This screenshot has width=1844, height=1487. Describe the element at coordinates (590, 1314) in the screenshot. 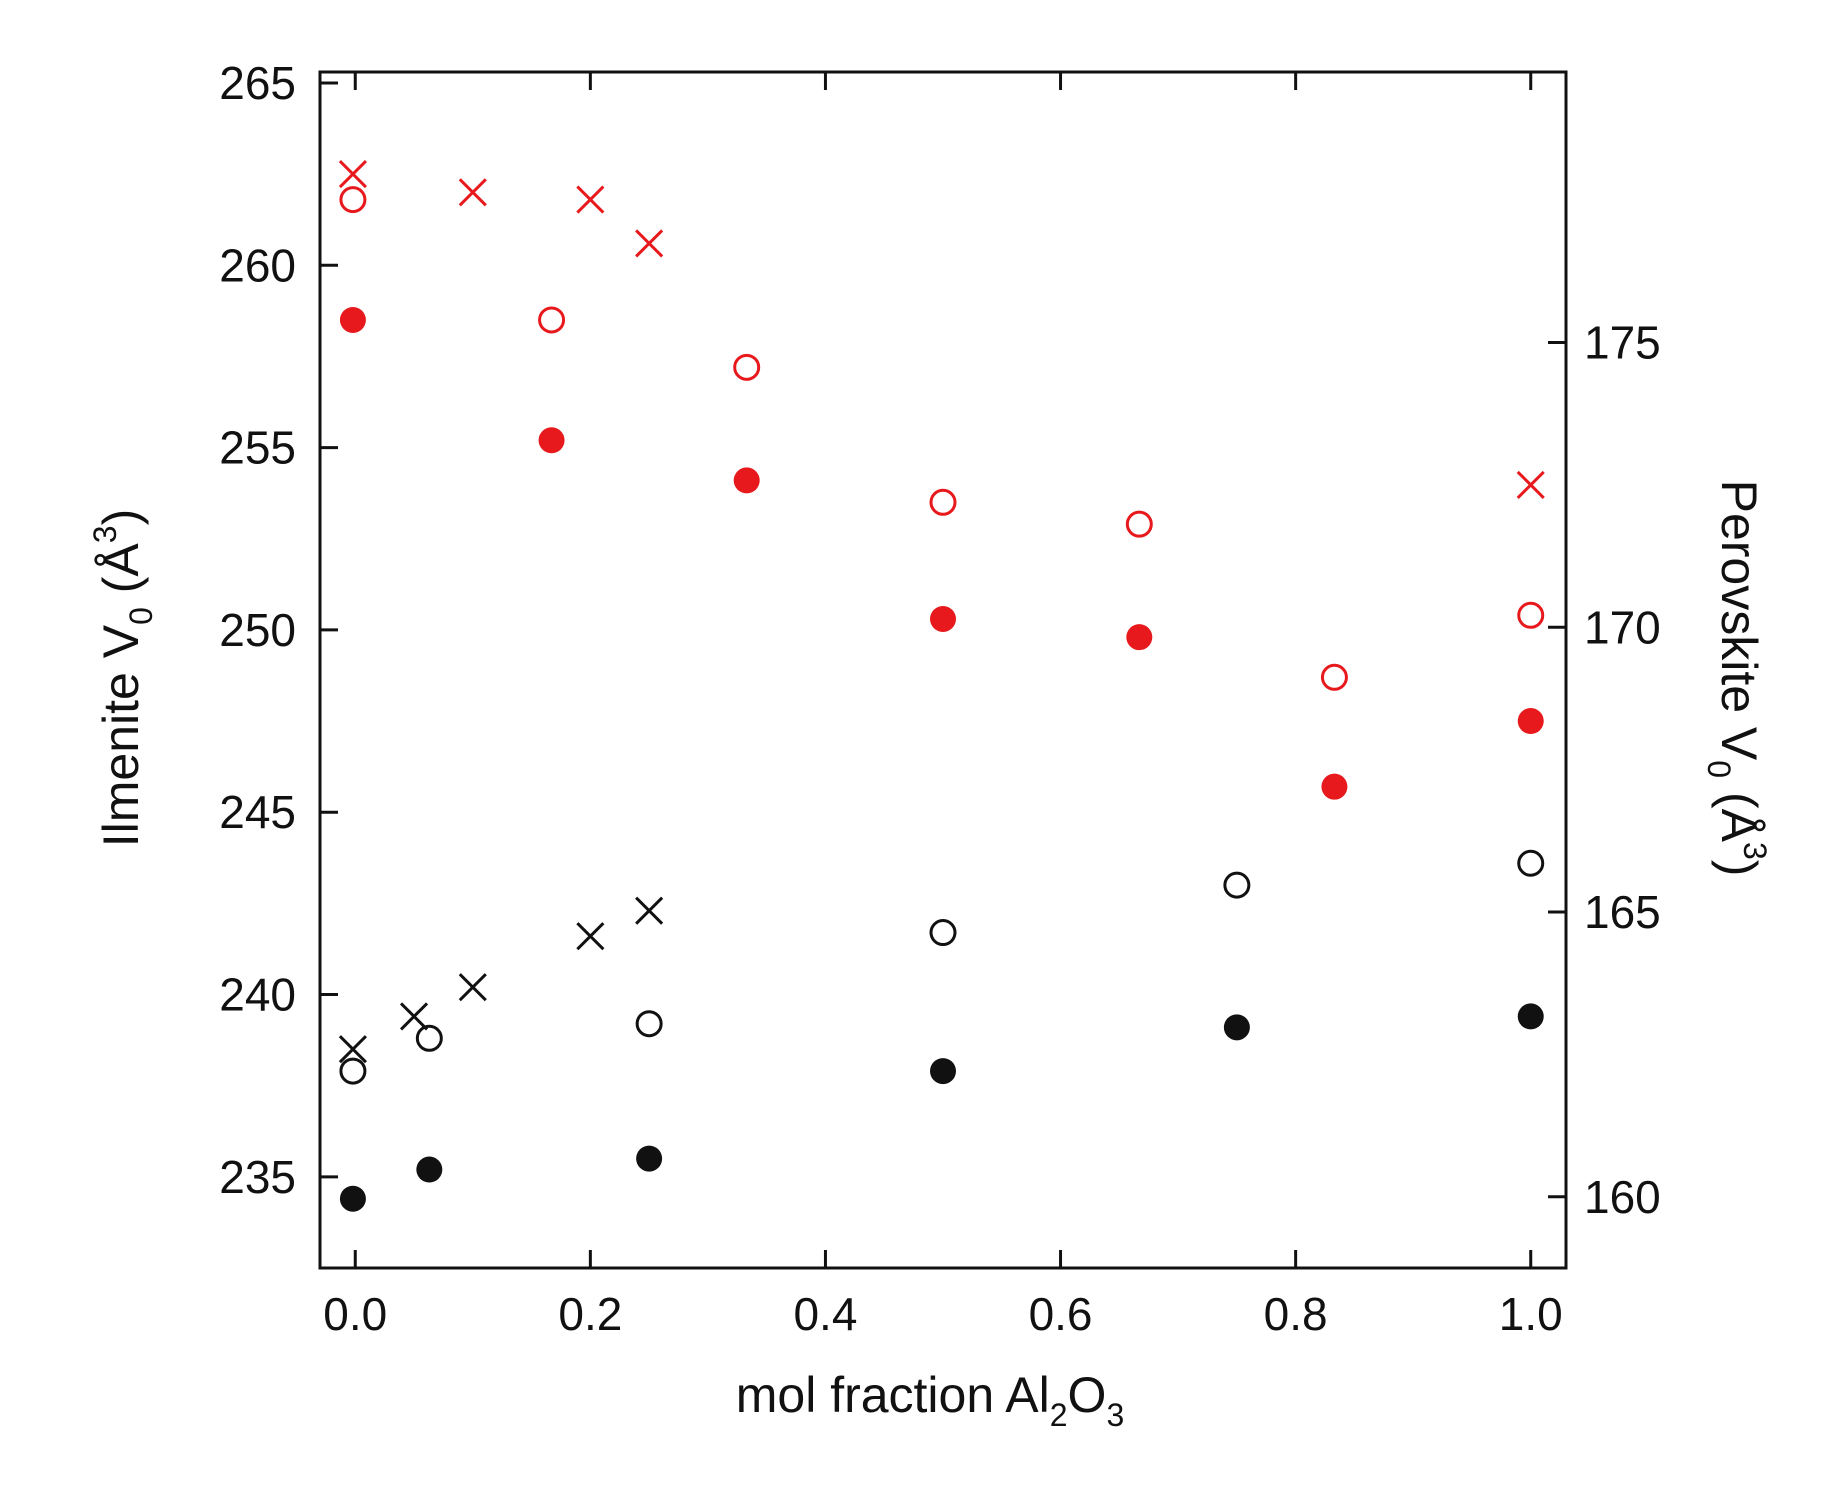

I see `x-tick-label: 0.2` at that location.